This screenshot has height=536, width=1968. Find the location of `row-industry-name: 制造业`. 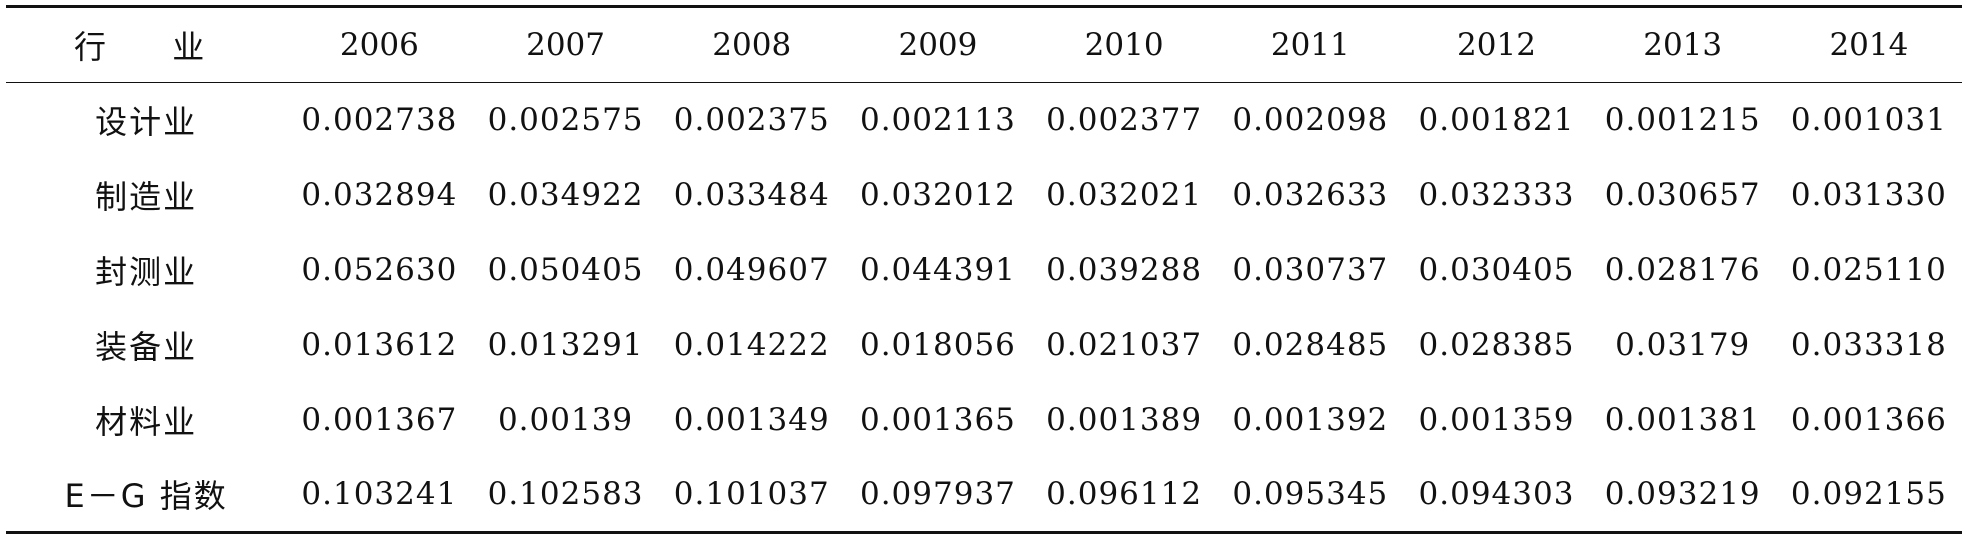

row-industry-name: 制造业 is located at coordinates (146, 197).